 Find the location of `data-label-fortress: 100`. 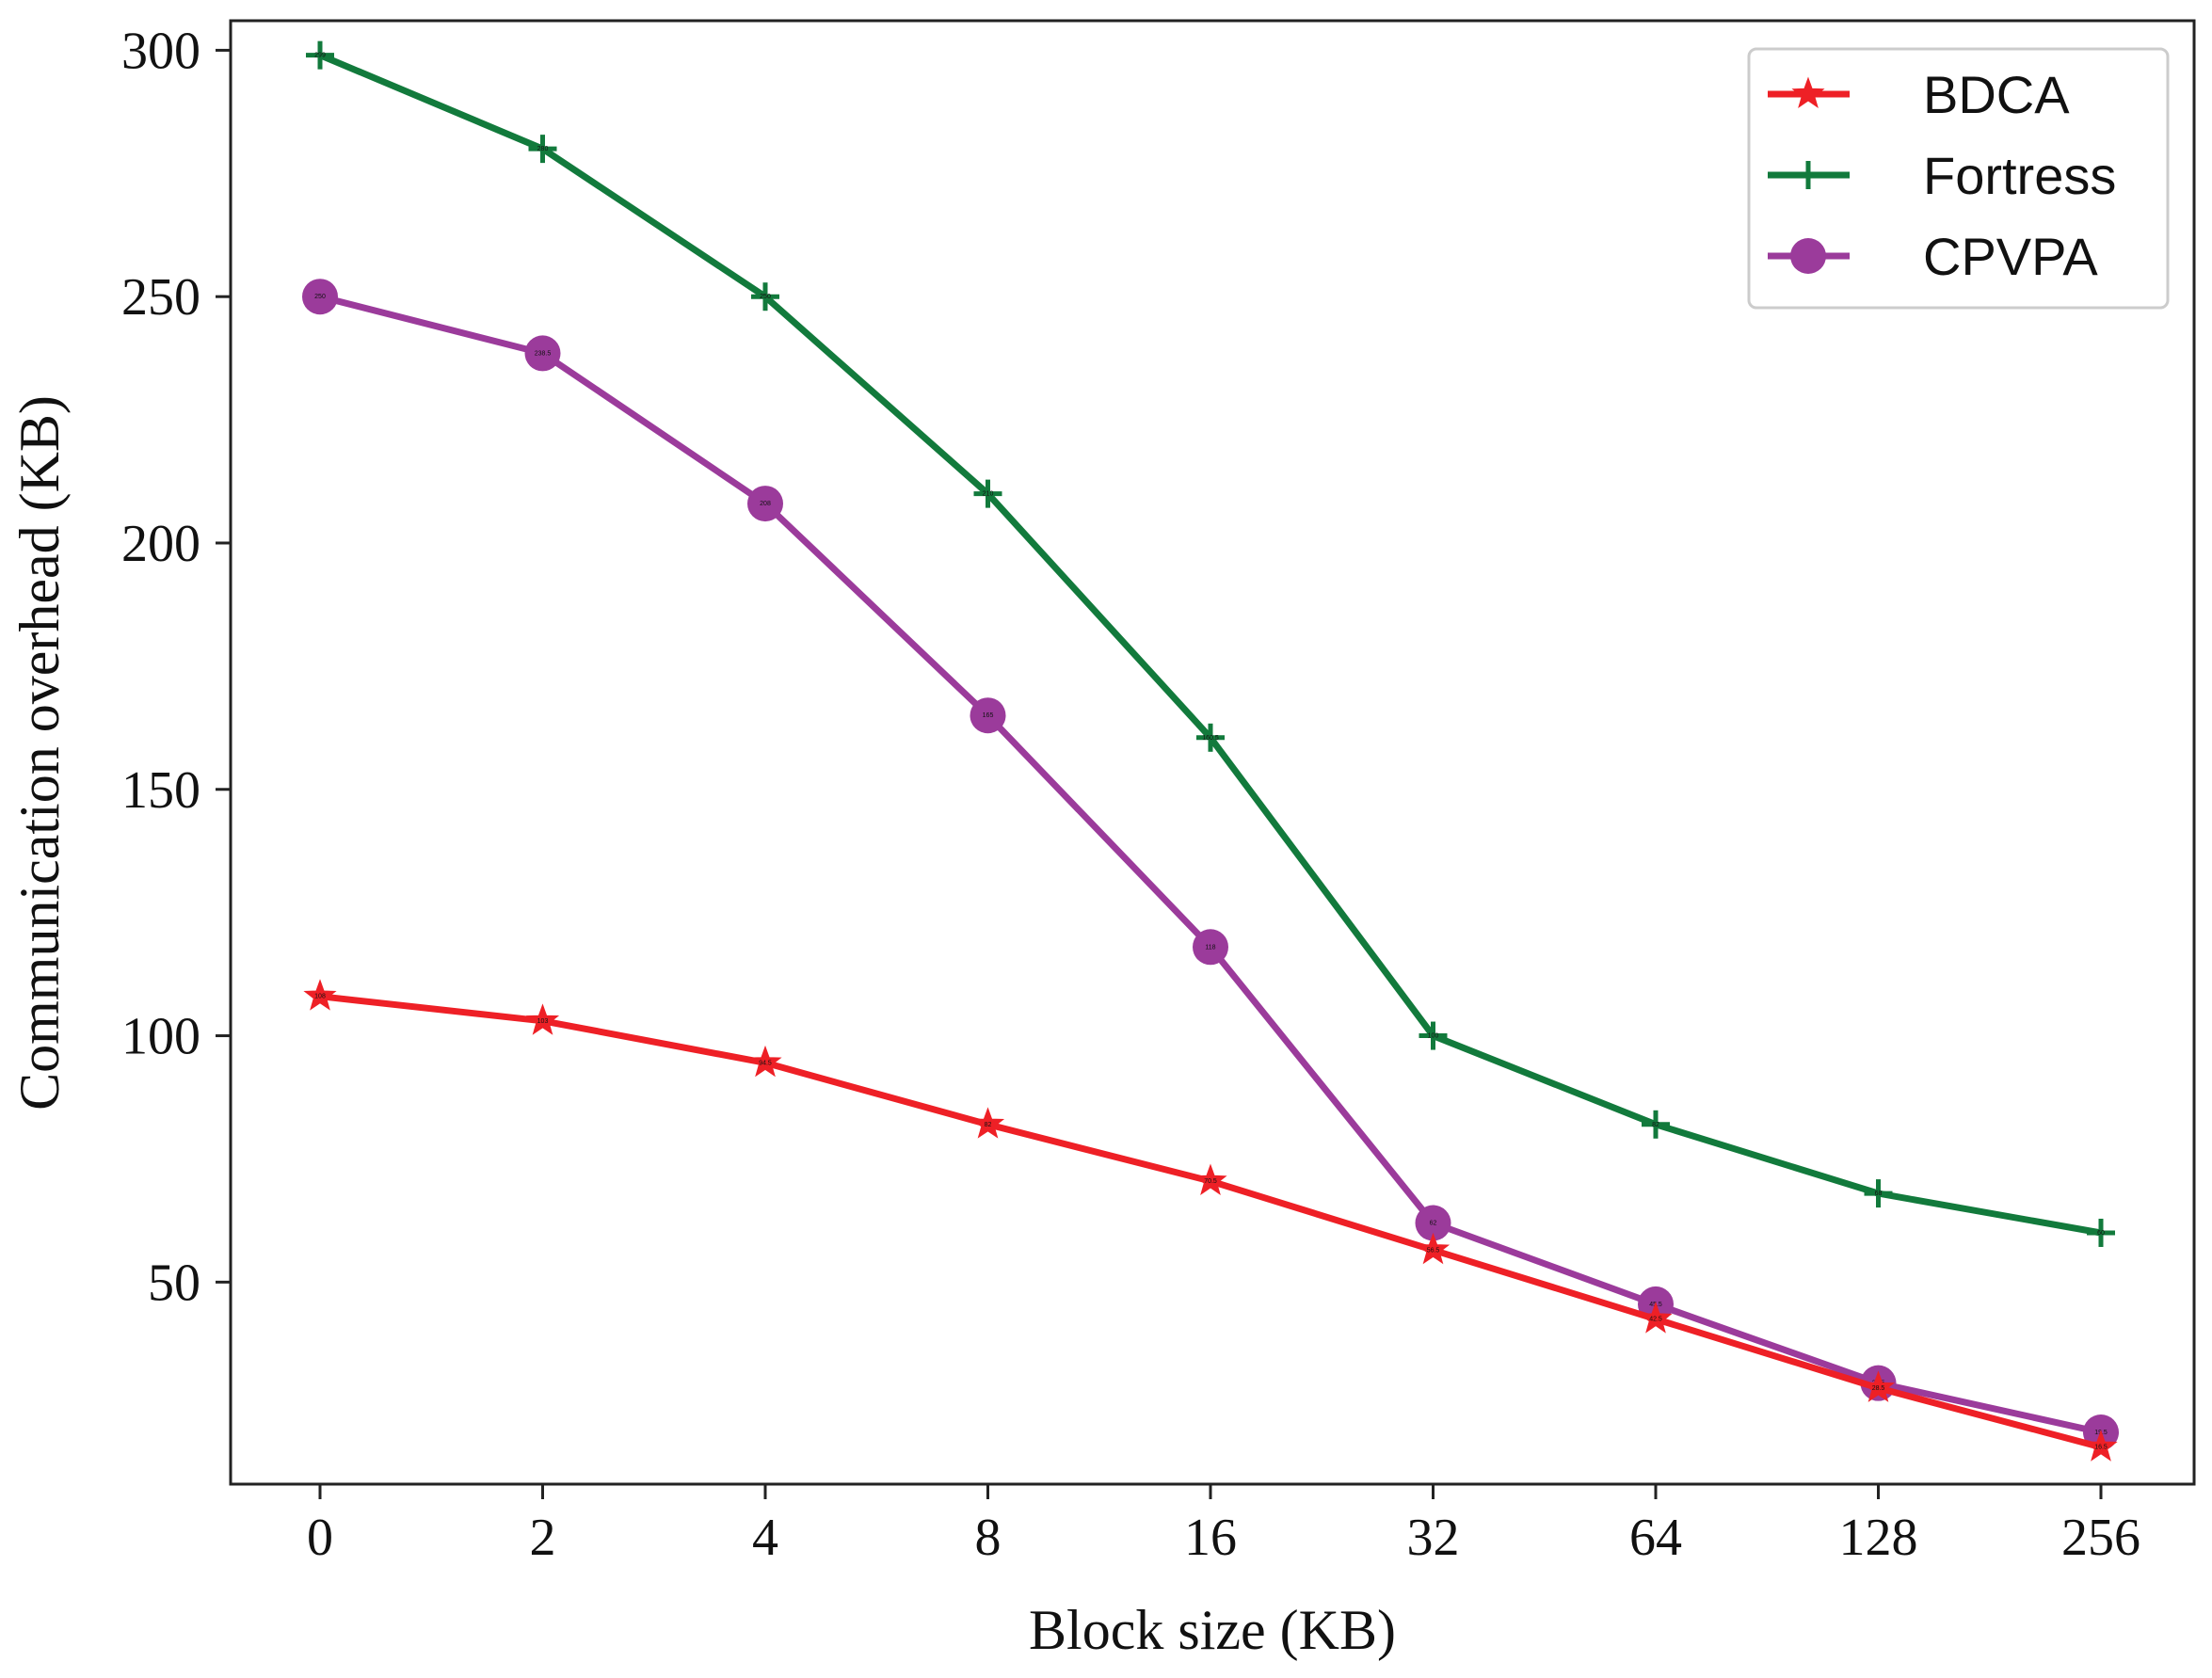

data-label-fortress: 100 is located at coordinates (1433, 1036).